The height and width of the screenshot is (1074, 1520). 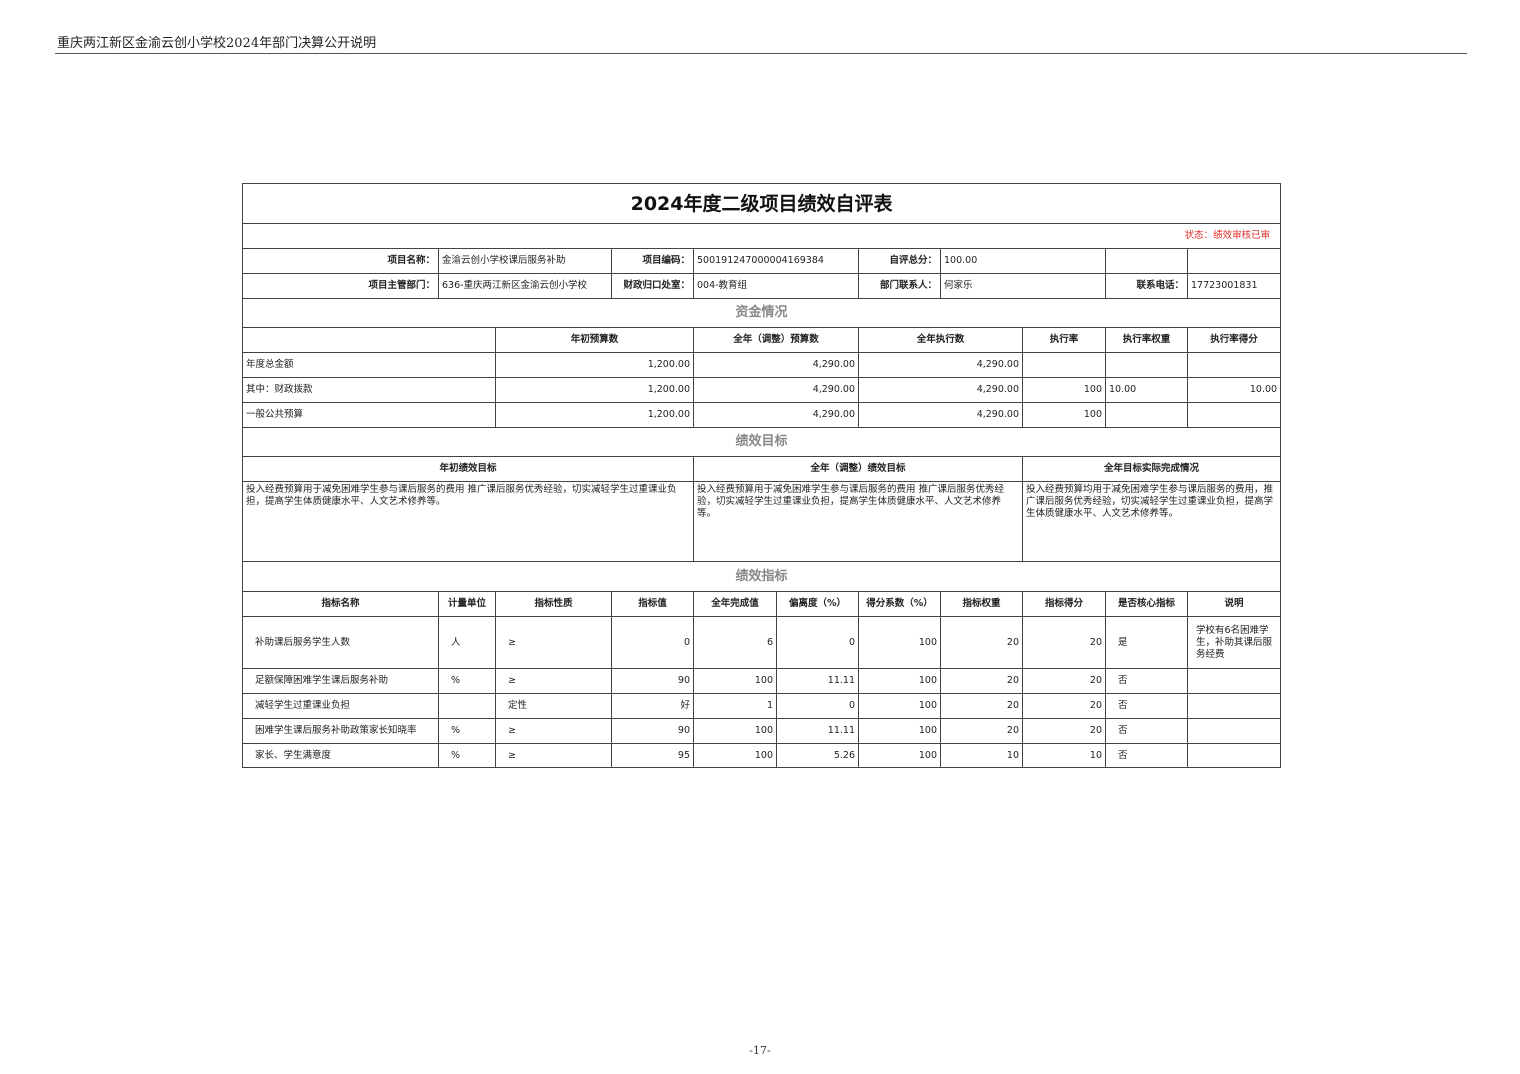 I want to click on funds-cell: 一般公共预算, so click(x=369, y=415).